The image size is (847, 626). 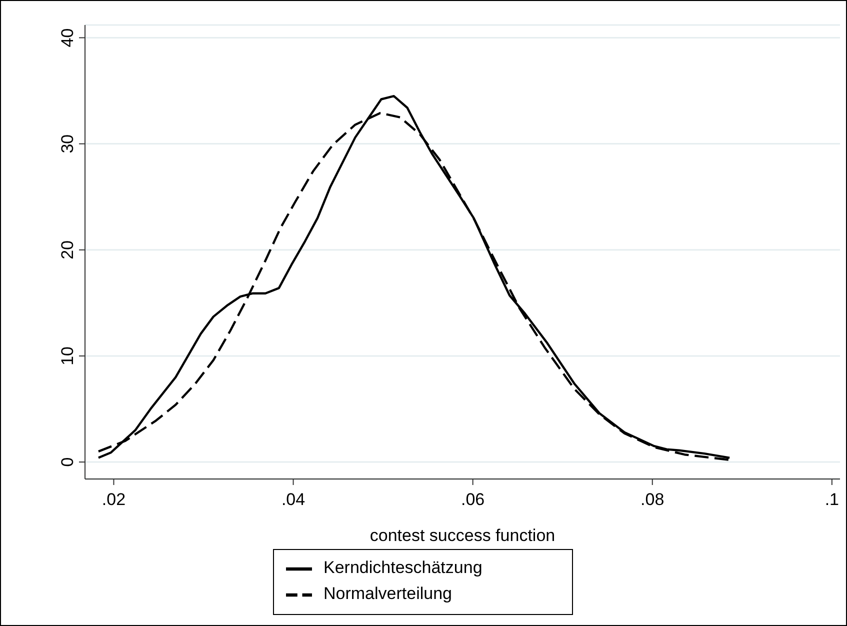 I want to click on x-axis-title: contest success function, so click(x=463, y=535).